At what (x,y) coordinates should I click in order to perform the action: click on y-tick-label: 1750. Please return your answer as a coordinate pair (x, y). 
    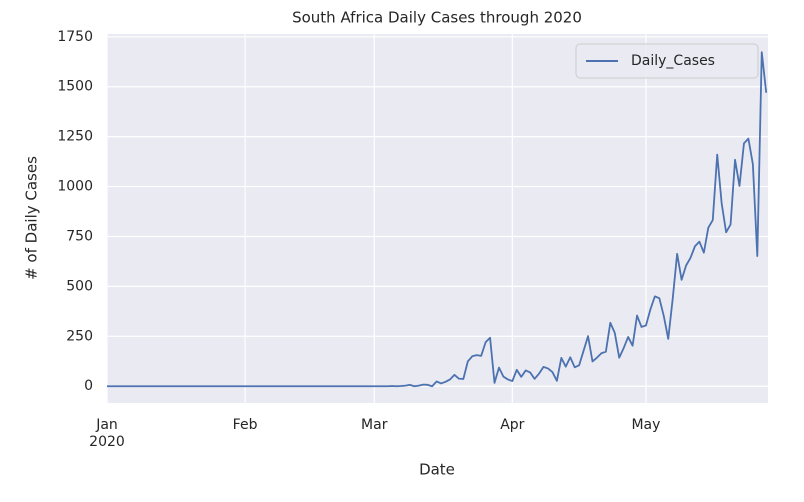
    Looking at the image, I should click on (75, 37).